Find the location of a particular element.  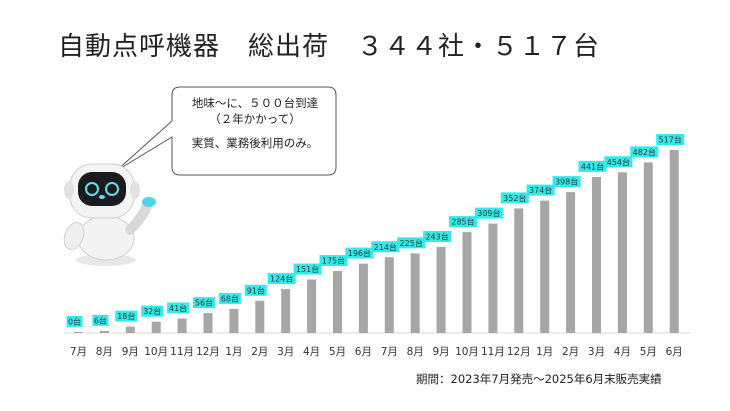

data-label: 196台 is located at coordinates (359, 253).